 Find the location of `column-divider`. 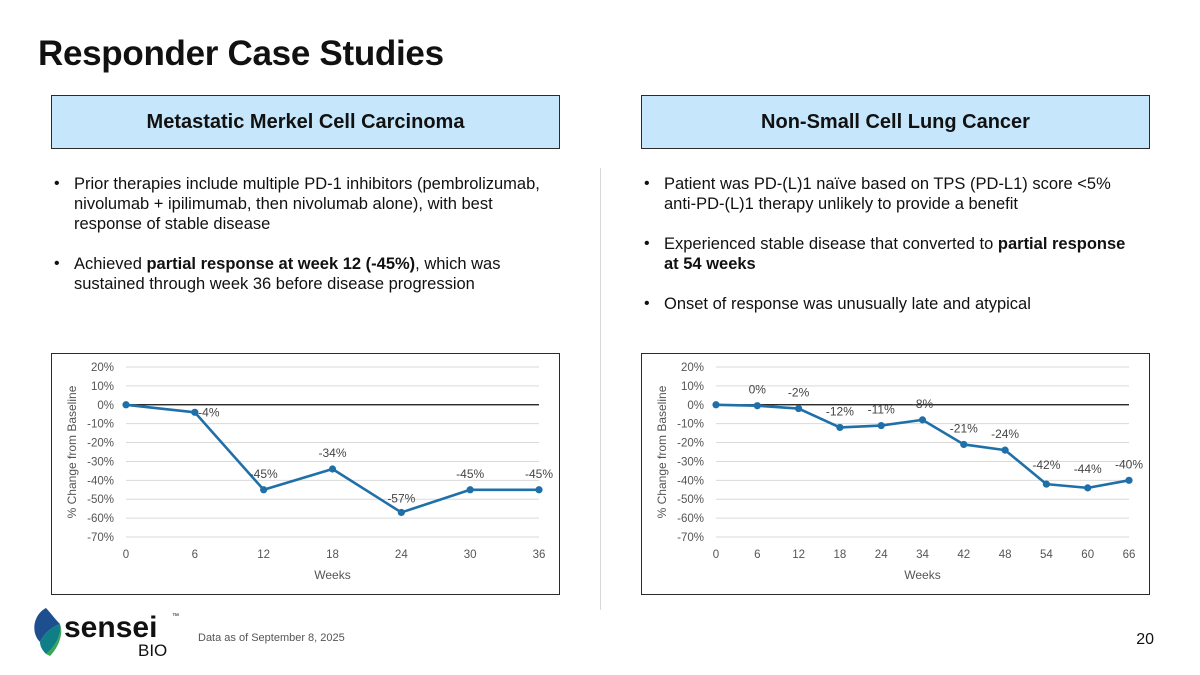

column-divider is located at coordinates (600, 389).